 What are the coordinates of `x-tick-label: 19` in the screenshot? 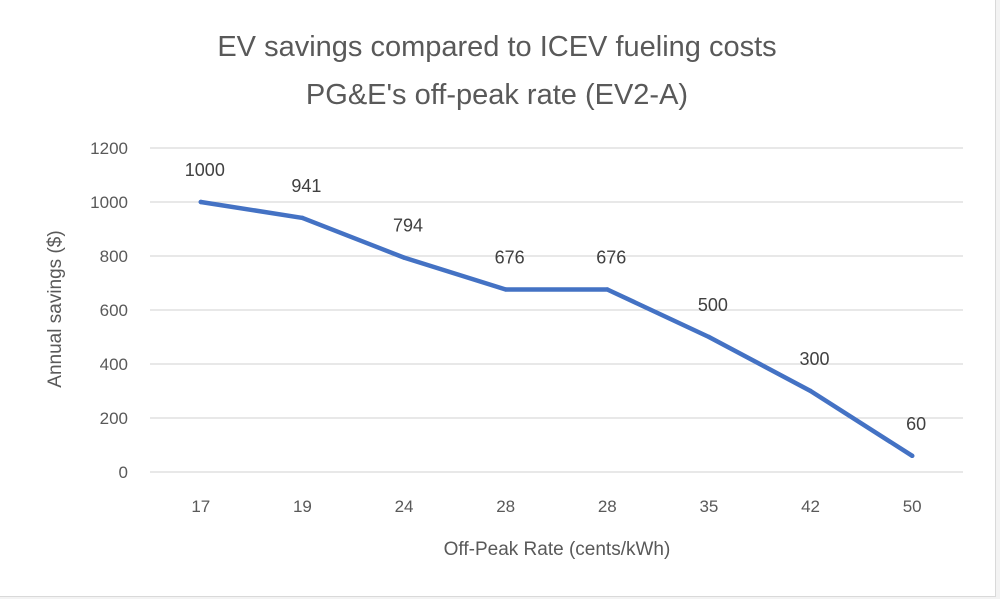 It's located at (302, 506).